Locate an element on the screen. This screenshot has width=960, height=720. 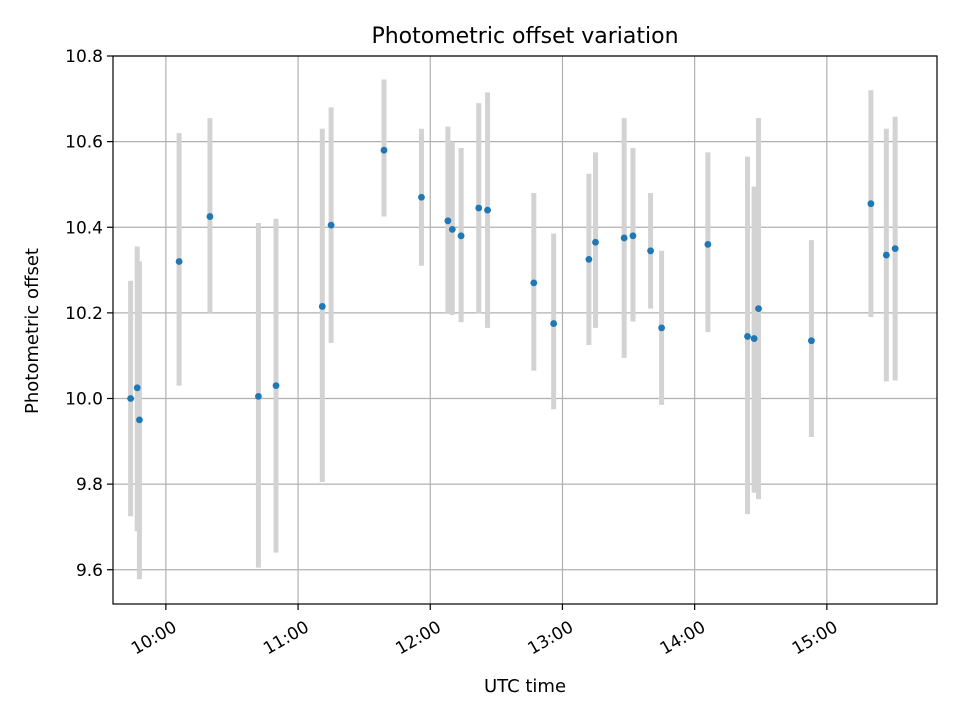
y-tick-label: 10.6 is located at coordinates (84, 143).